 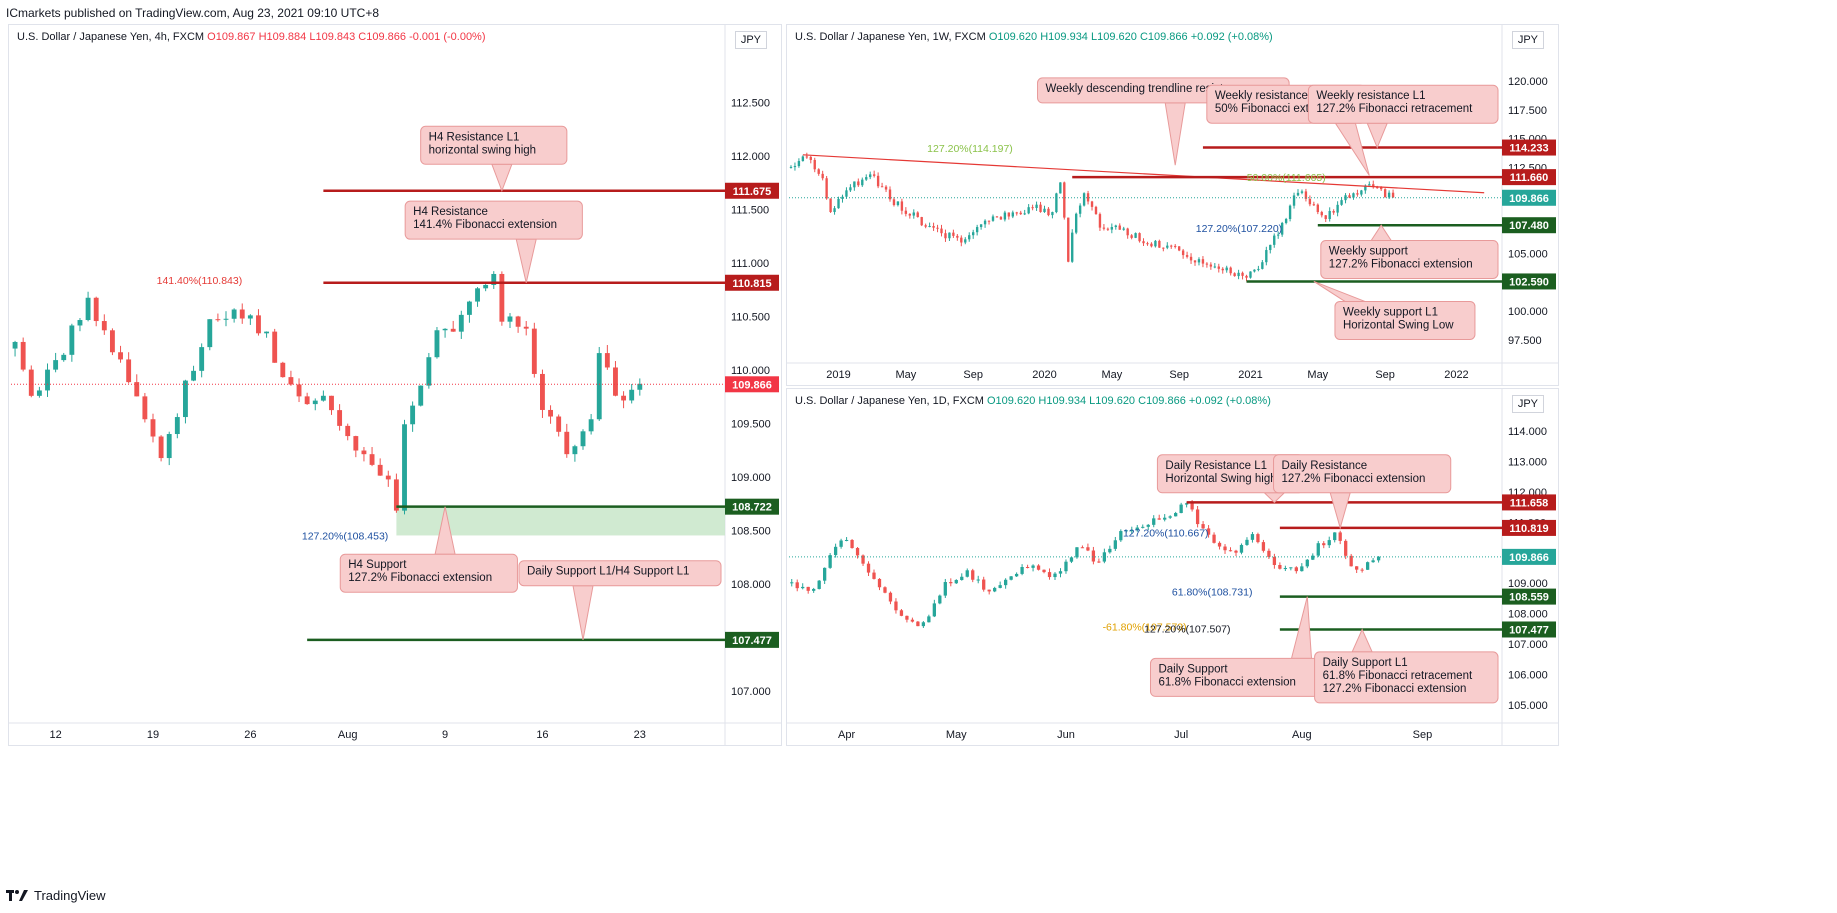 I want to click on h4-currency-button: JPY, so click(x=750, y=40).